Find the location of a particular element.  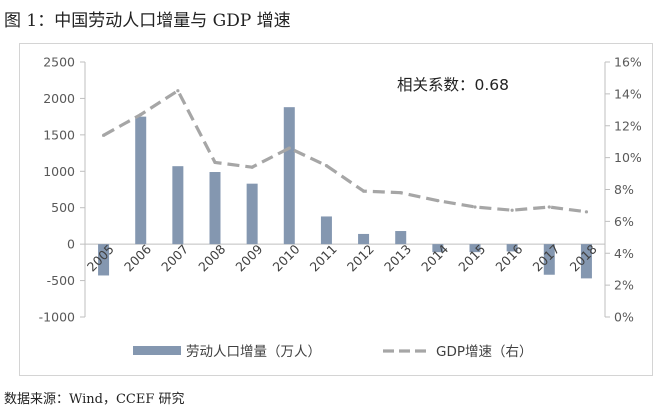

gdp-point-2015 is located at coordinates (475, 207).